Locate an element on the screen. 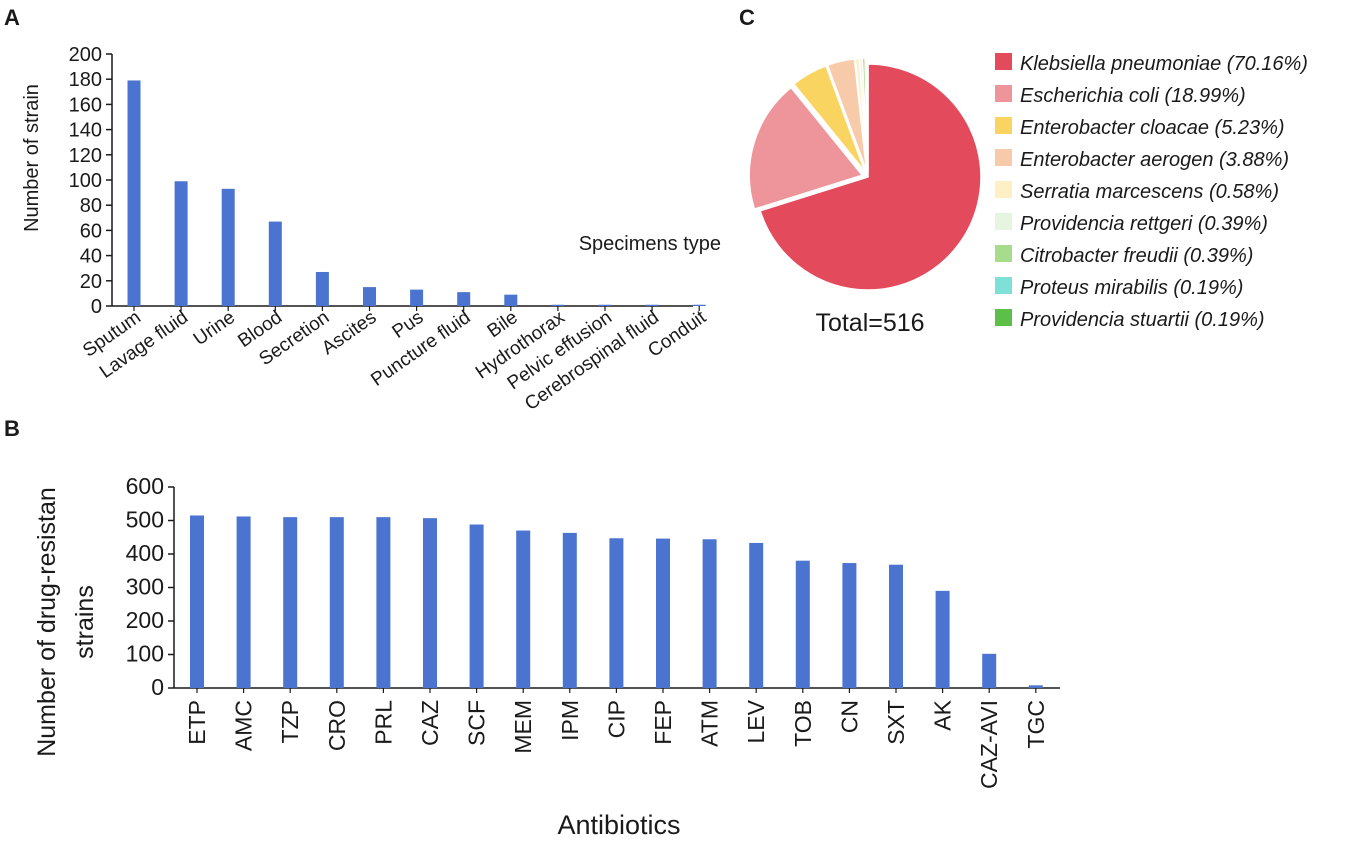  bar-ak is located at coordinates (942, 639).